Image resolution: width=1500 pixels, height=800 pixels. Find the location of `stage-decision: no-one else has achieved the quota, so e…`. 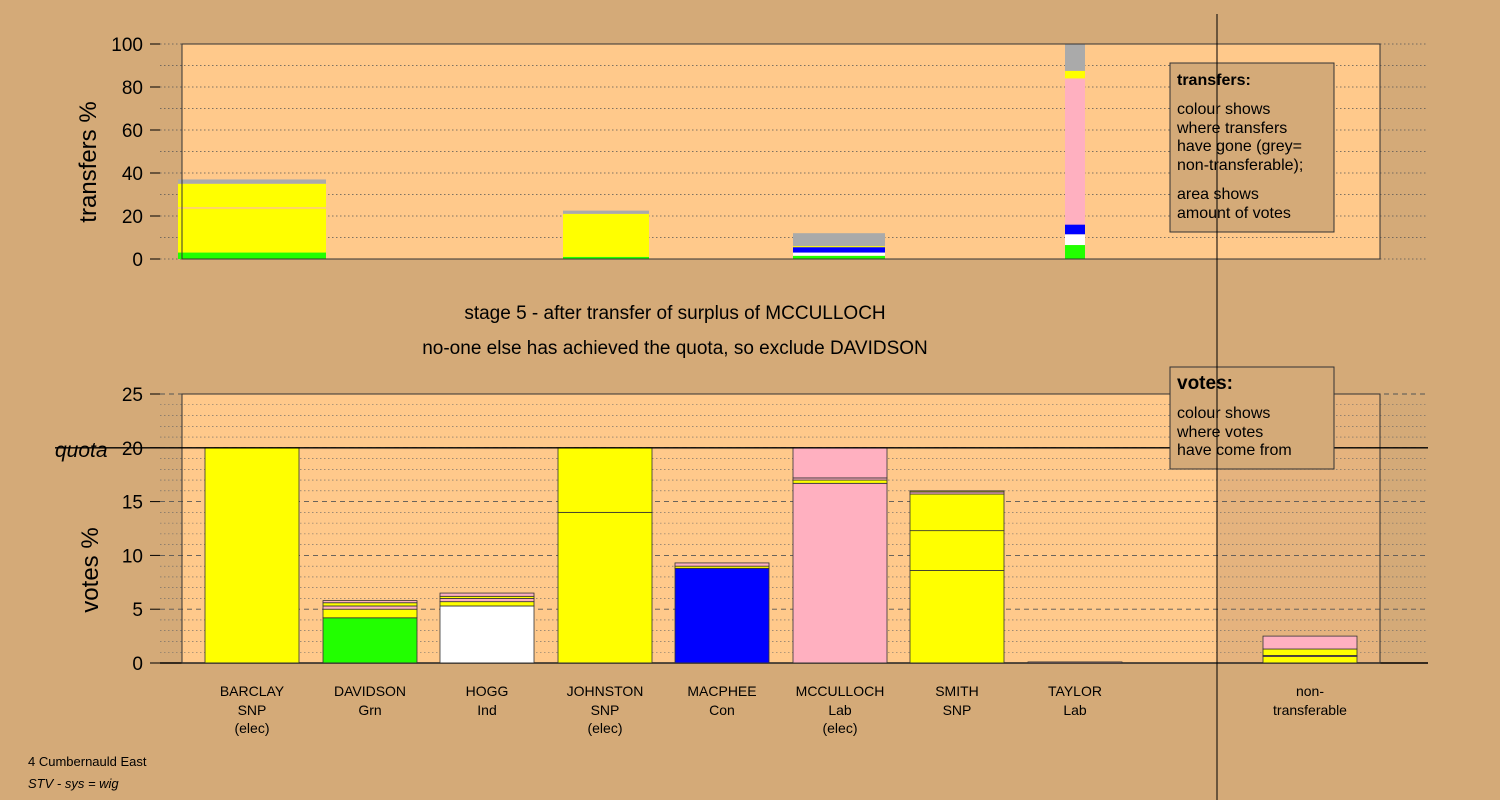

stage-decision: no-one else has achieved the quota, so e… is located at coordinates (675, 348).